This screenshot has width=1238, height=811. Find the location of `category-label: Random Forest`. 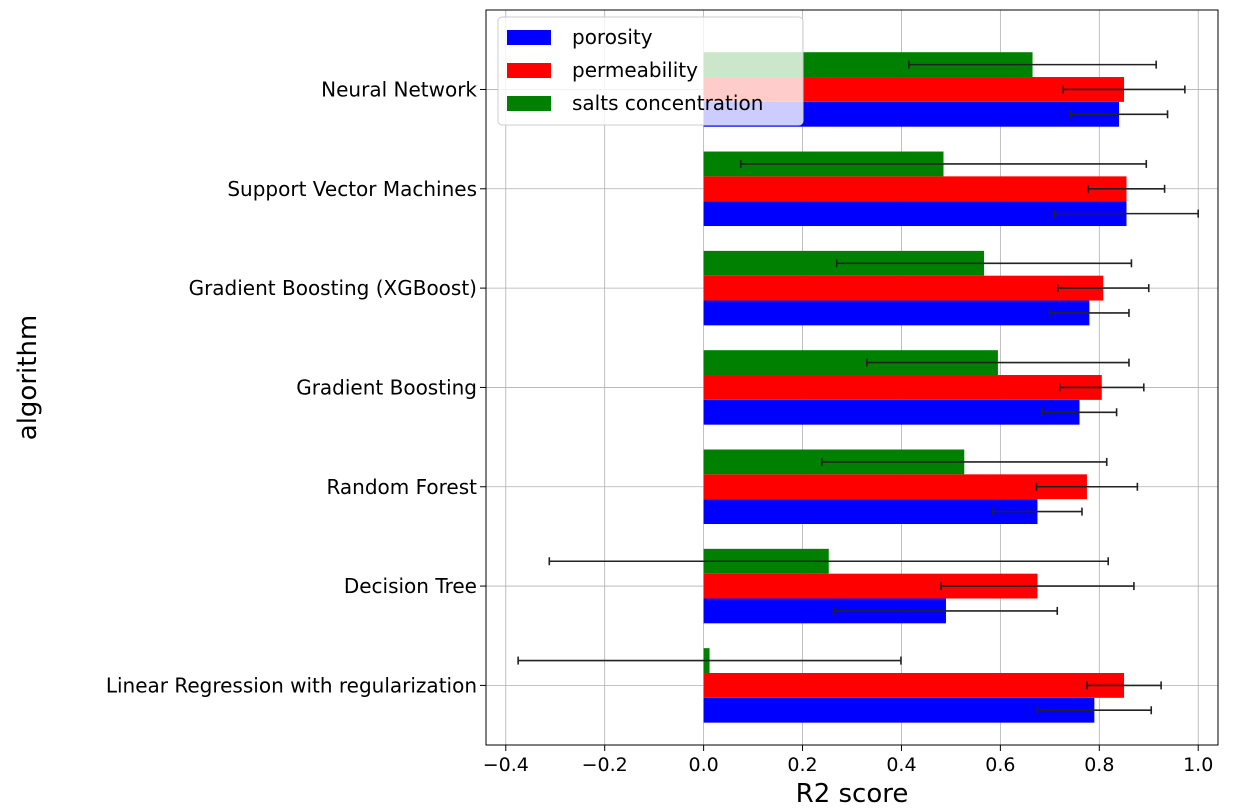

category-label: Random Forest is located at coordinates (401, 487).